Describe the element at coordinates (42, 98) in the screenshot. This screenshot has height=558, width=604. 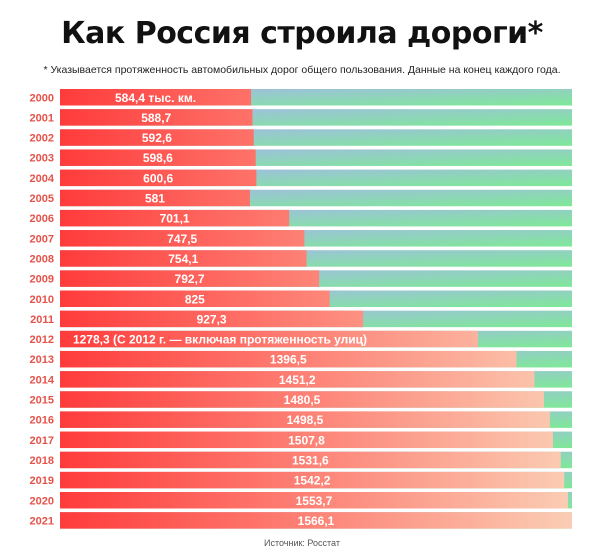
I see `year-tick-label: 2000` at that location.